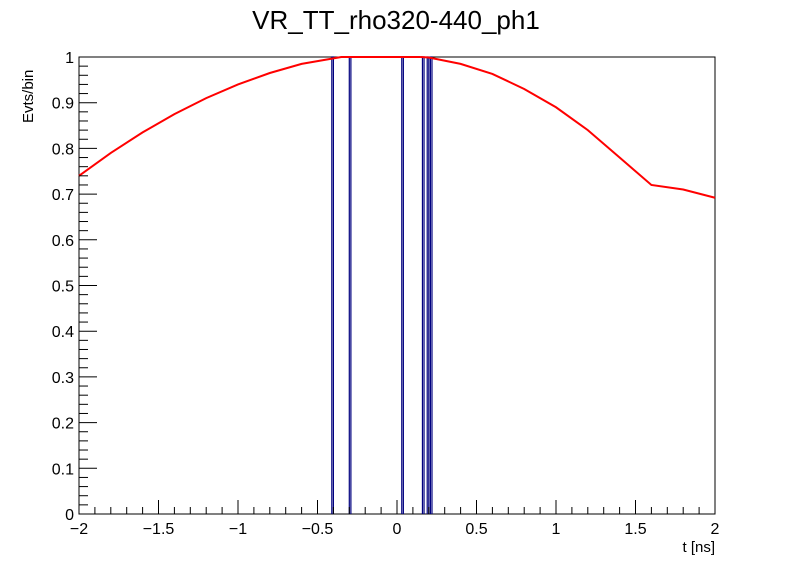 The width and height of the screenshot is (796, 572). What do you see at coordinates (63, 195) in the screenshot?
I see `y-tick-label: 0.7` at bounding box center [63, 195].